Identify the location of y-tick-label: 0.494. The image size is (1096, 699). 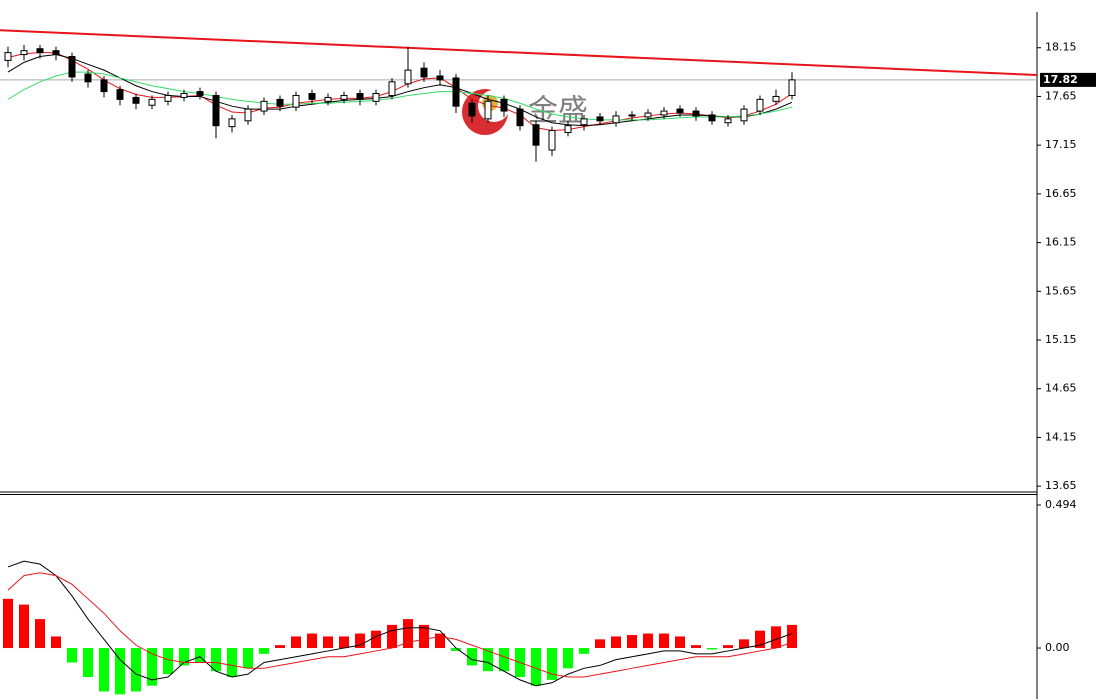
(1061, 504).